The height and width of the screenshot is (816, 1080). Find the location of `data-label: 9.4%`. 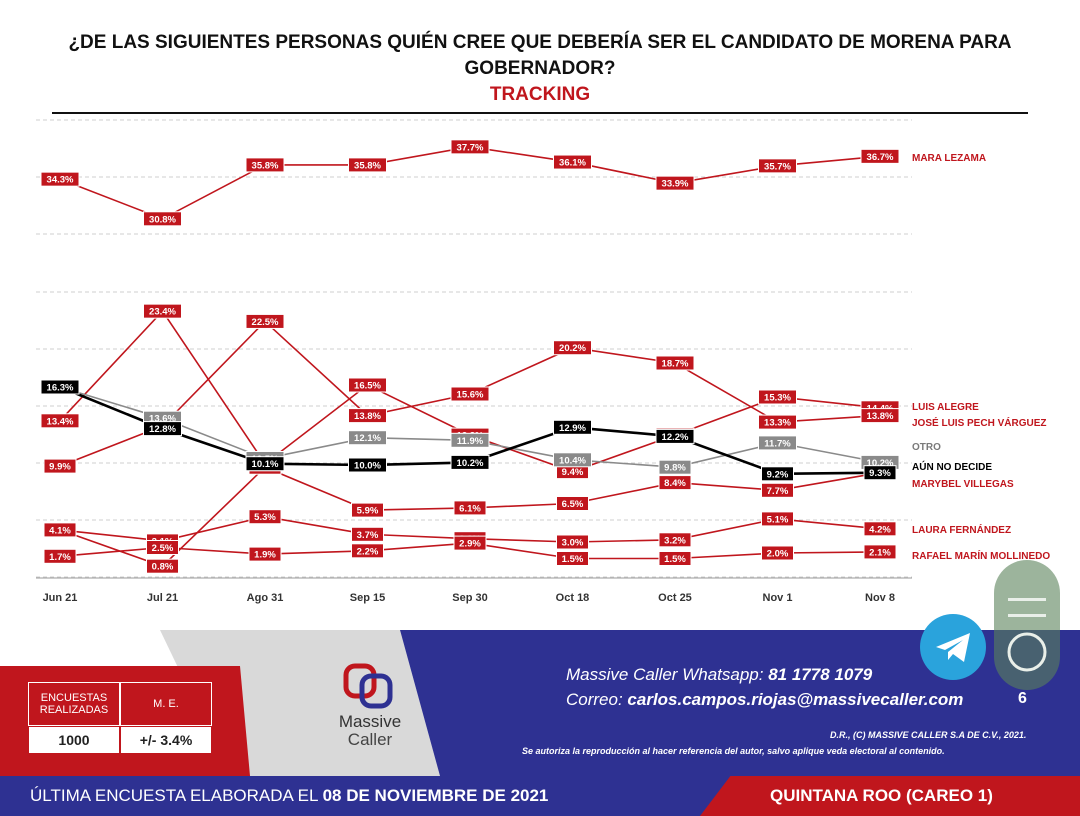

data-label: 9.4% is located at coordinates (573, 472).